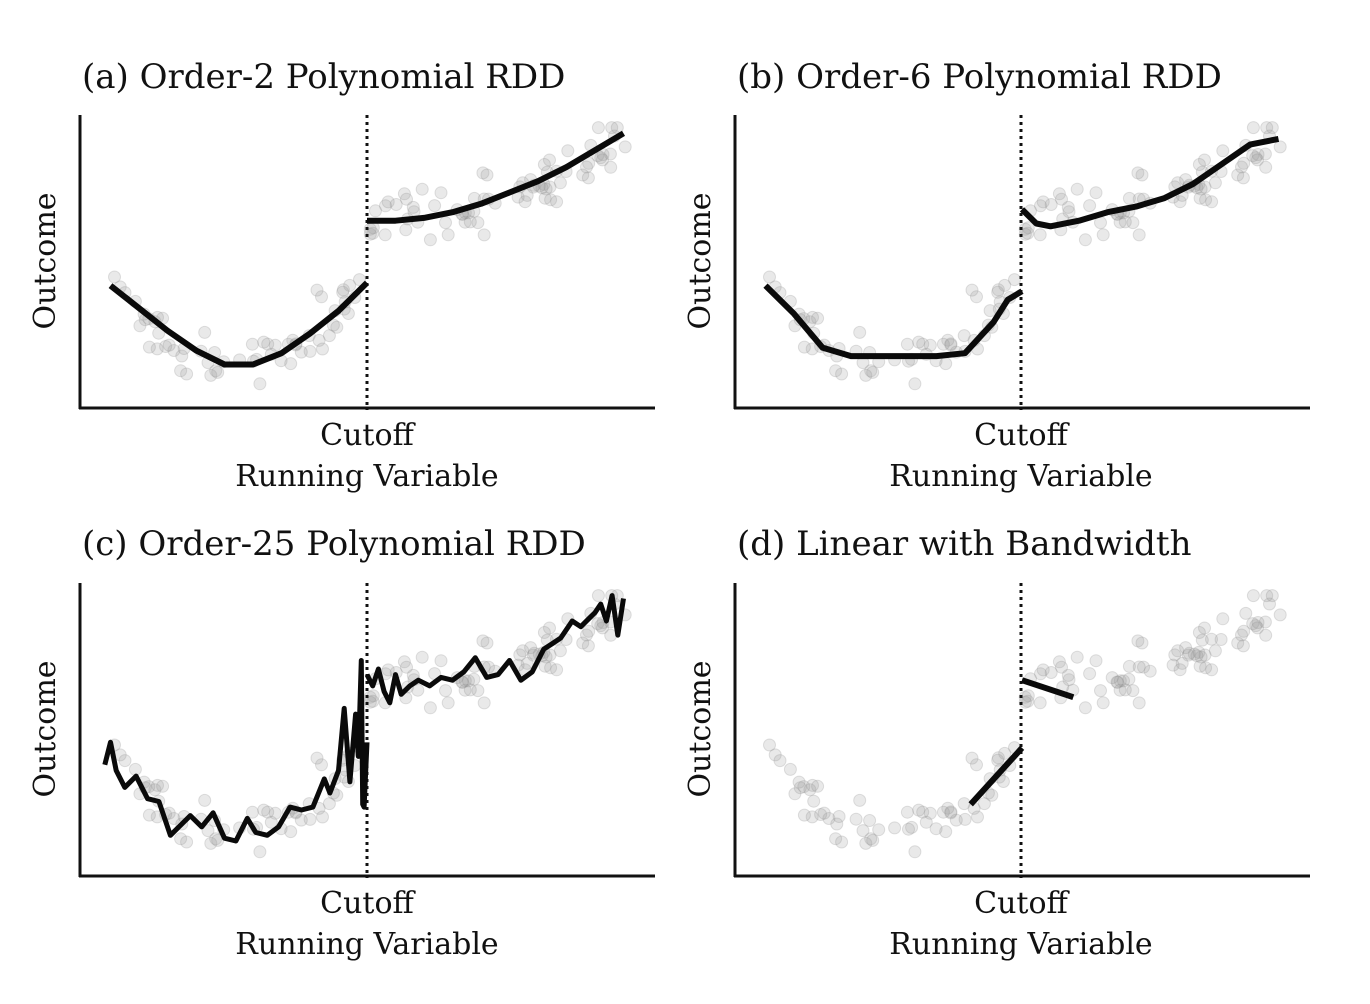  What do you see at coordinates (1022, 435) in the screenshot?
I see `x-tick-label-cutoff: Cutoff` at bounding box center [1022, 435].